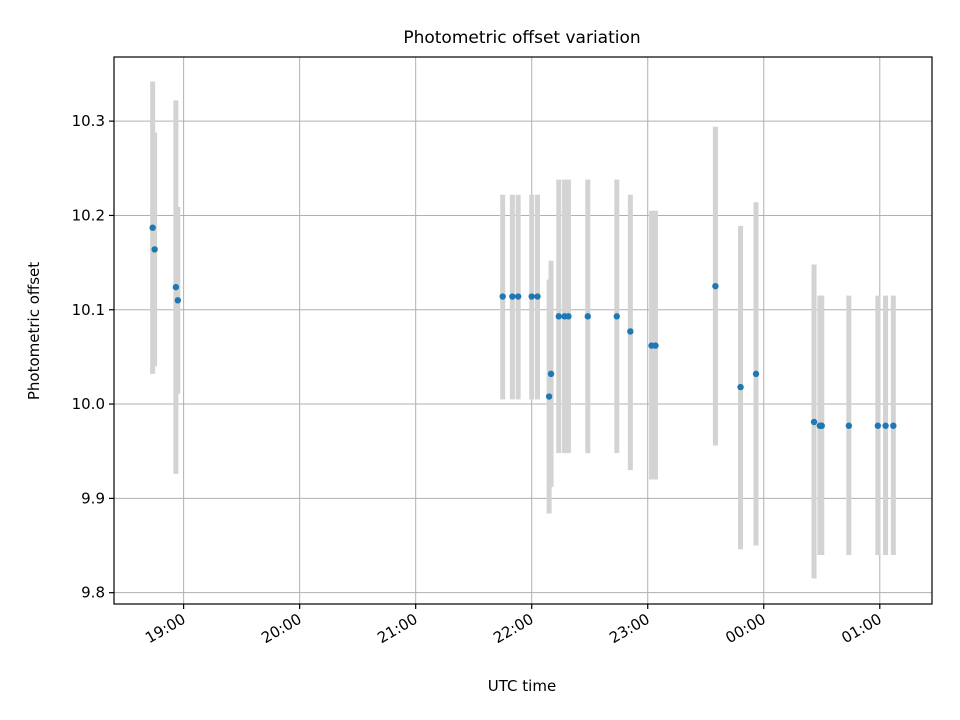 The width and height of the screenshot is (960, 720). What do you see at coordinates (522, 686) in the screenshot?
I see `x-axis-label: UTC time` at bounding box center [522, 686].